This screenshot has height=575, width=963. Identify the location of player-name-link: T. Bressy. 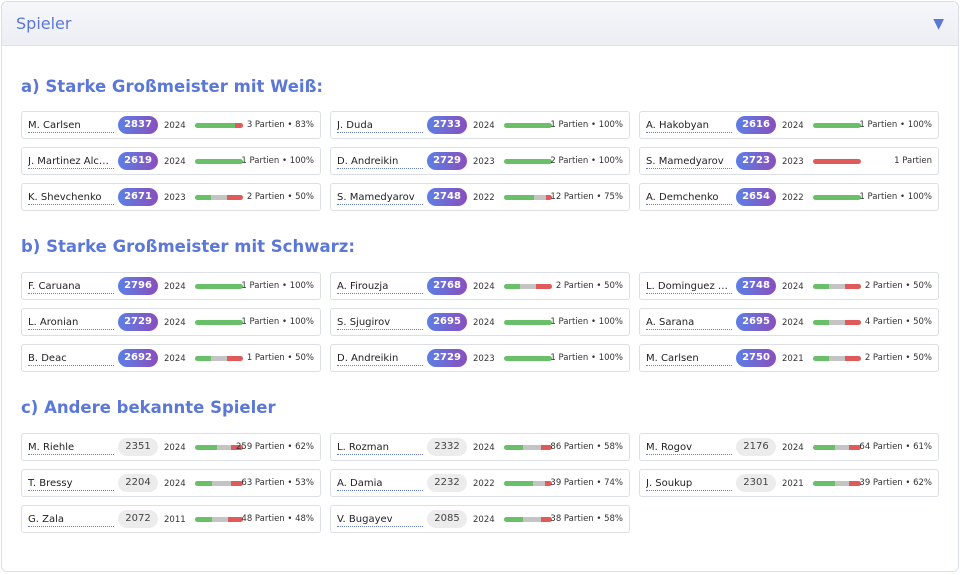
(71, 484).